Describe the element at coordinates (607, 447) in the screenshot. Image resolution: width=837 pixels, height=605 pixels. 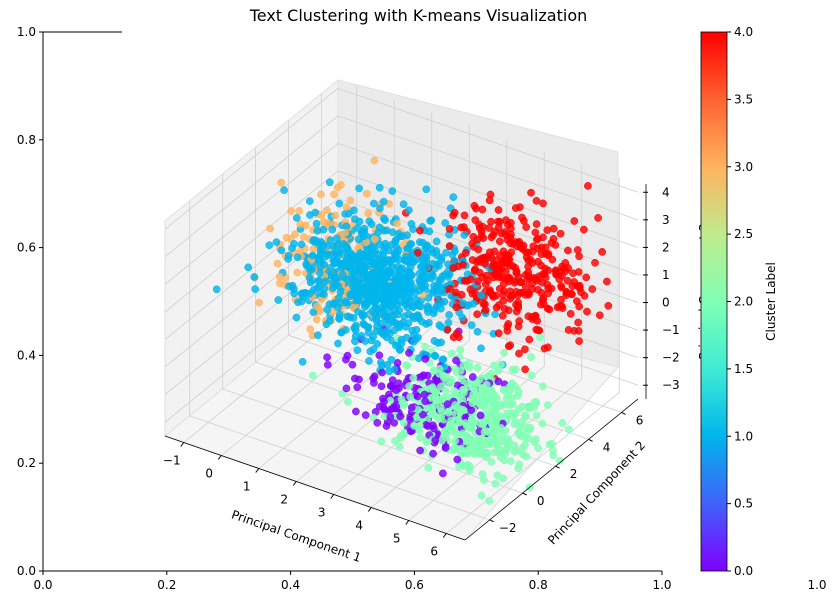
I see `y-tick-label: 4` at that location.